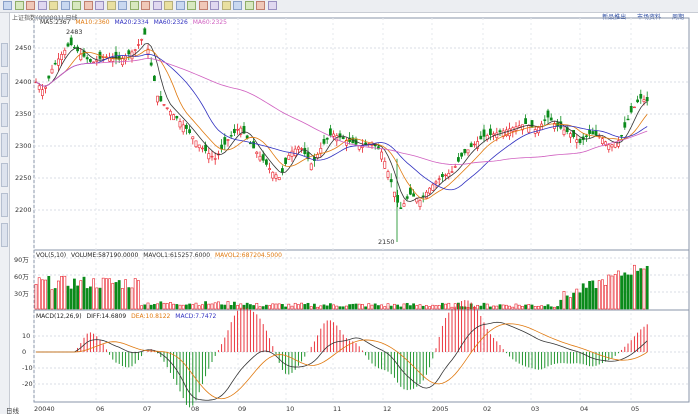 This screenshot has width=698, height=415. I want to click on date-tick: 2005, so click(440, 409).